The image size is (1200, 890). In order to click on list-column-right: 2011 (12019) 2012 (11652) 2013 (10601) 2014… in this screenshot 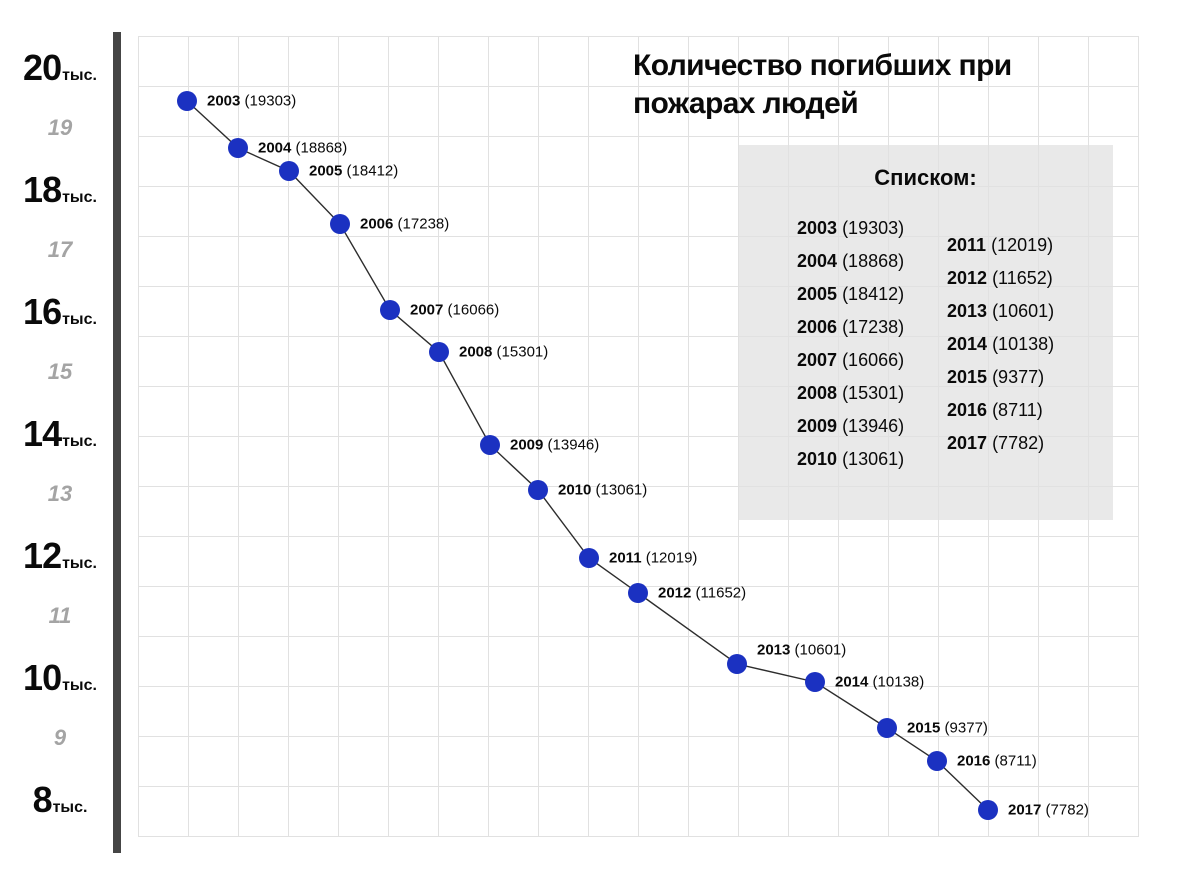, I will do `click(1000, 344)`.